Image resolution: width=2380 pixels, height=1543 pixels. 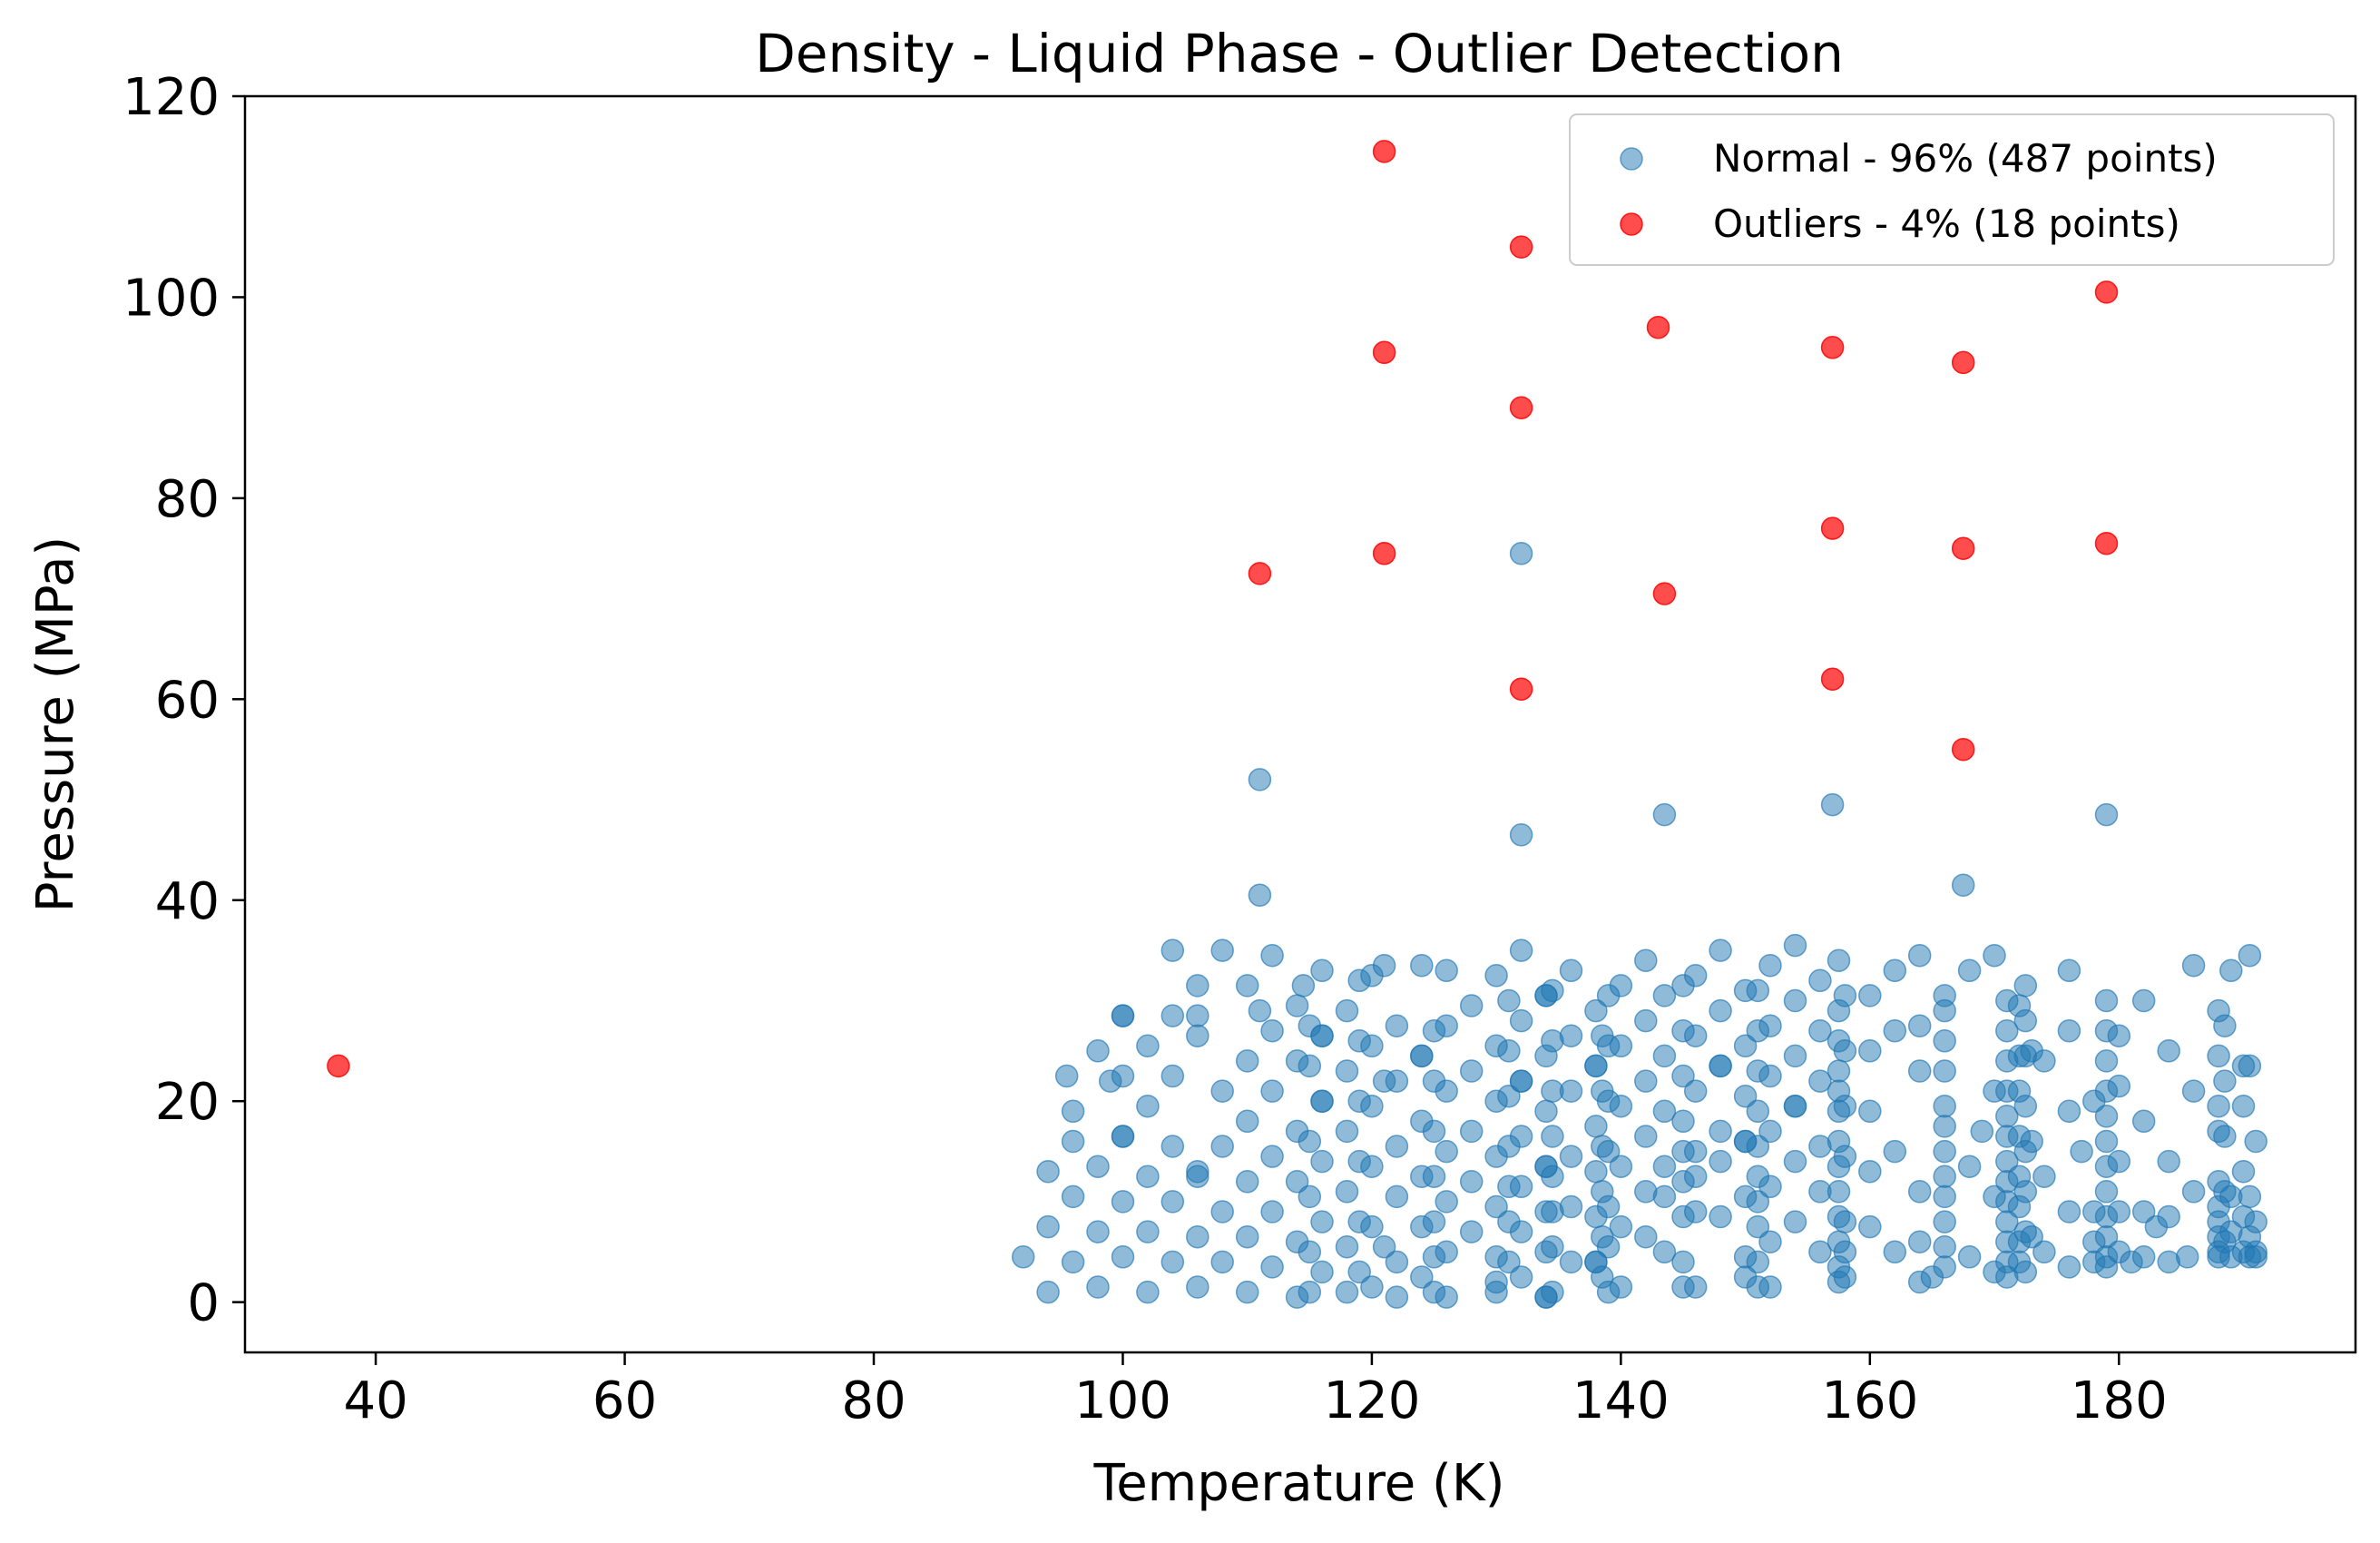 What do you see at coordinates (1123, 1401) in the screenshot?
I see `x-tick-label: 100` at bounding box center [1123, 1401].